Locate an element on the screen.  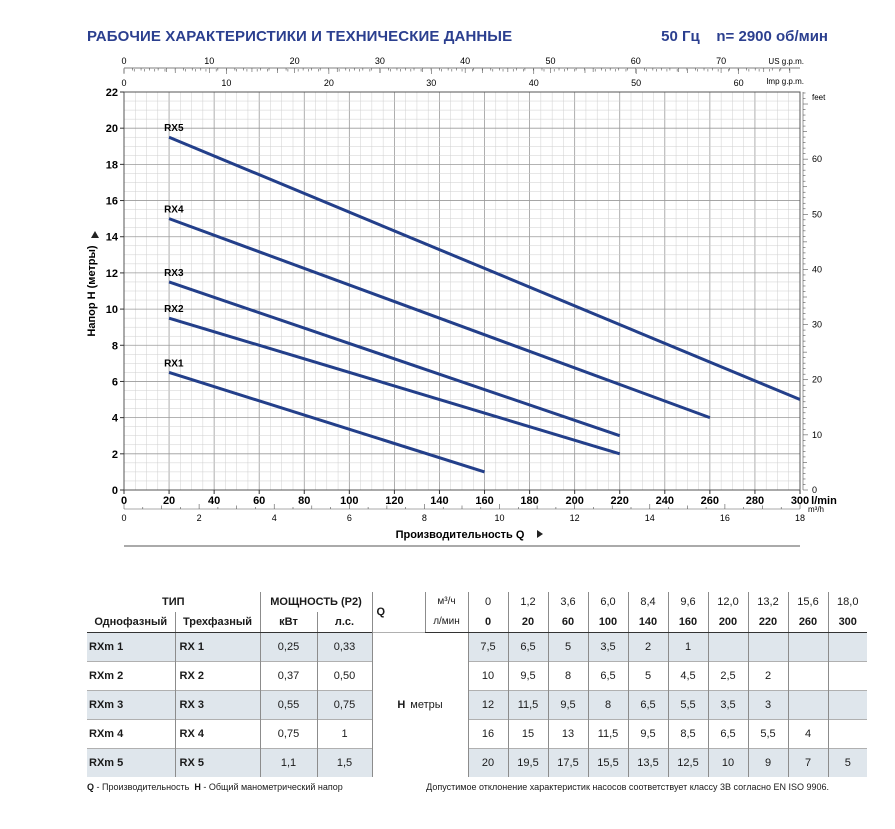
three-phase-model: RX 4 is located at coordinates (217, 734).